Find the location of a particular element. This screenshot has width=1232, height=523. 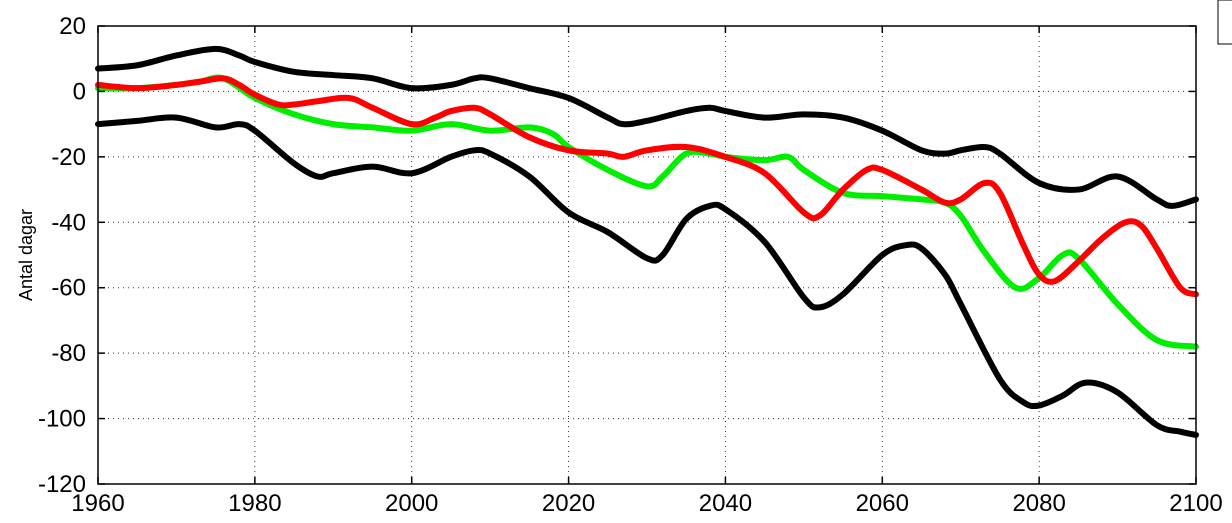

y-tick-label: -20 is located at coordinates (68, 157).